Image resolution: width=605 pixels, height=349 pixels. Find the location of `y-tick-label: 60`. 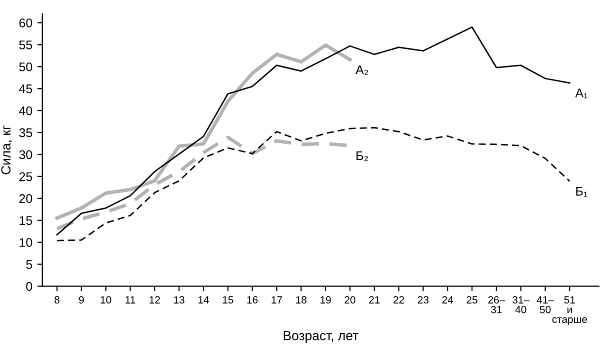

y-tick-label: 60 is located at coordinates (25, 23).